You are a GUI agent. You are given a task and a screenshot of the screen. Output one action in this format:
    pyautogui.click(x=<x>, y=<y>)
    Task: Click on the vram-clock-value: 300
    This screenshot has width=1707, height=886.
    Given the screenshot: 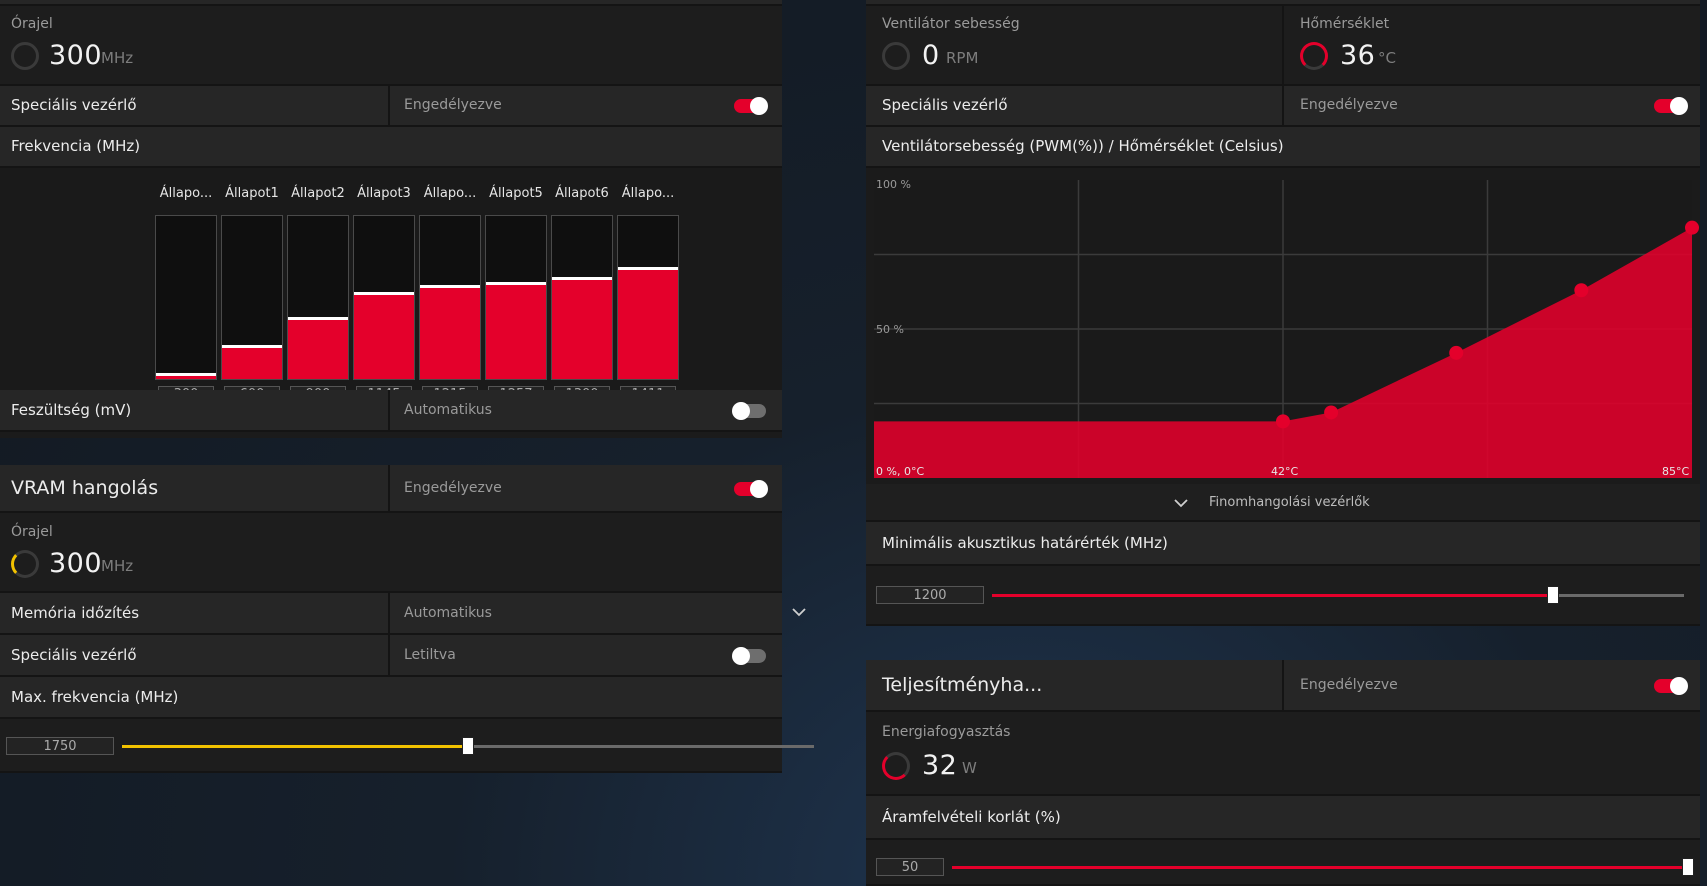 What is the action you would take?
    pyautogui.click(x=76, y=563)
    